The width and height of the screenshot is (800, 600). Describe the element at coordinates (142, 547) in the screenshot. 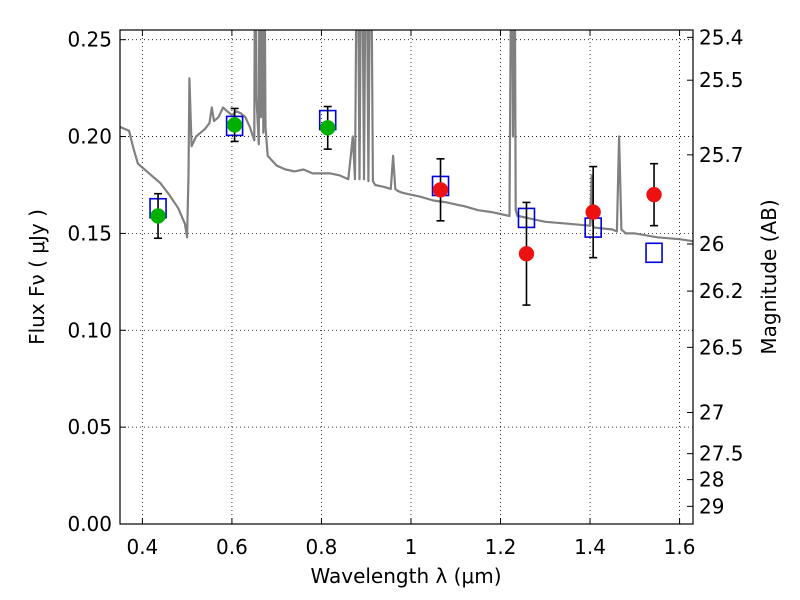

I see `x-tick-label: 0.4` at that location.